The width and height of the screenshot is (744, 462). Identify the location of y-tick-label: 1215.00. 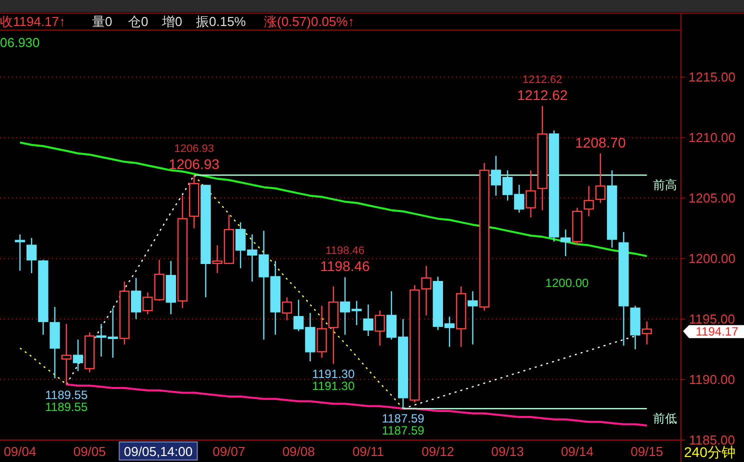
(712, 77).